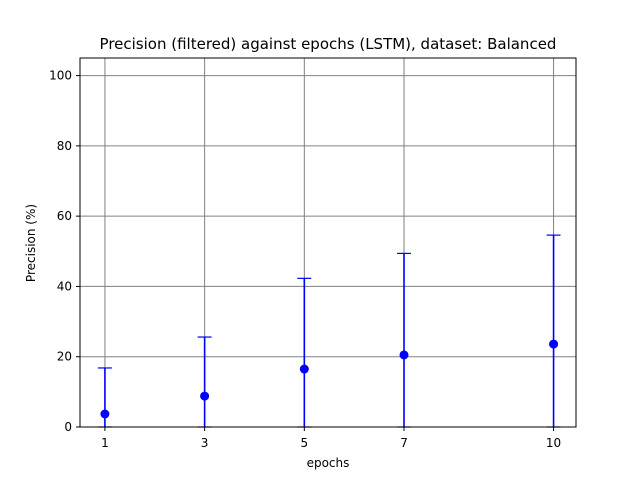 The width and height of the screenshot is (640, 480). Describe the element at coordinates (328, 463) in the screenshot. I see `x-axis-label: epochs` at that location.